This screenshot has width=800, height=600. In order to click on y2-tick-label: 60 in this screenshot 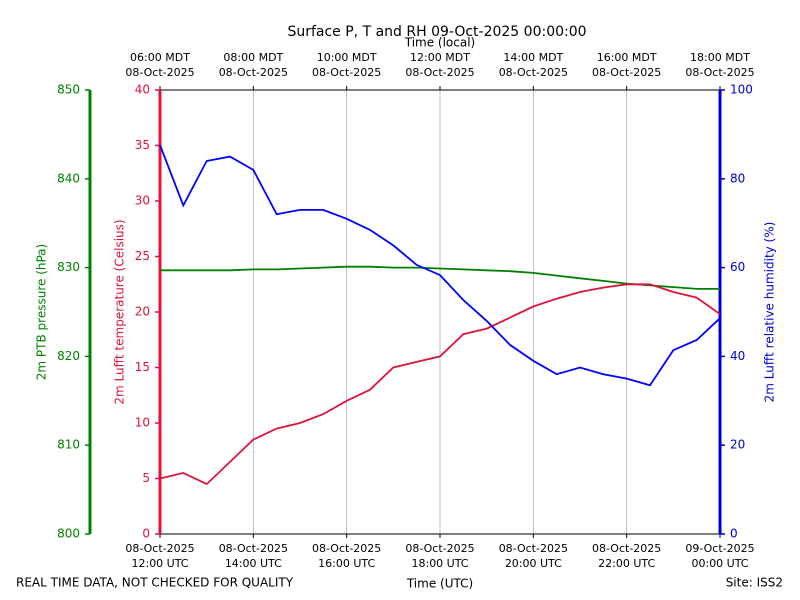, I will do `click(737, 267)`.